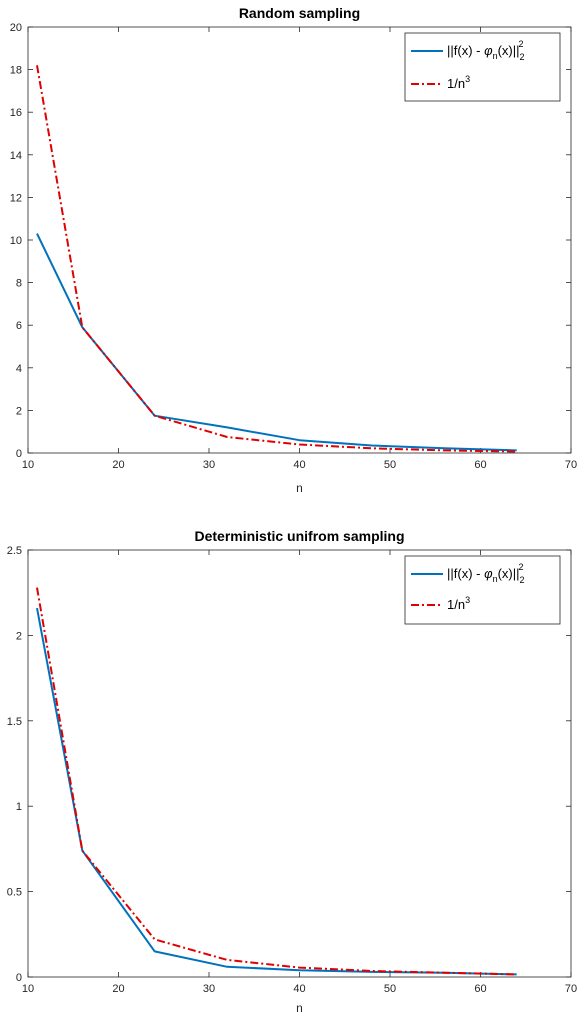  Describe the element at coordinates (16, 28) in the screenshot. I see `y-tick-label: 20` at that location.